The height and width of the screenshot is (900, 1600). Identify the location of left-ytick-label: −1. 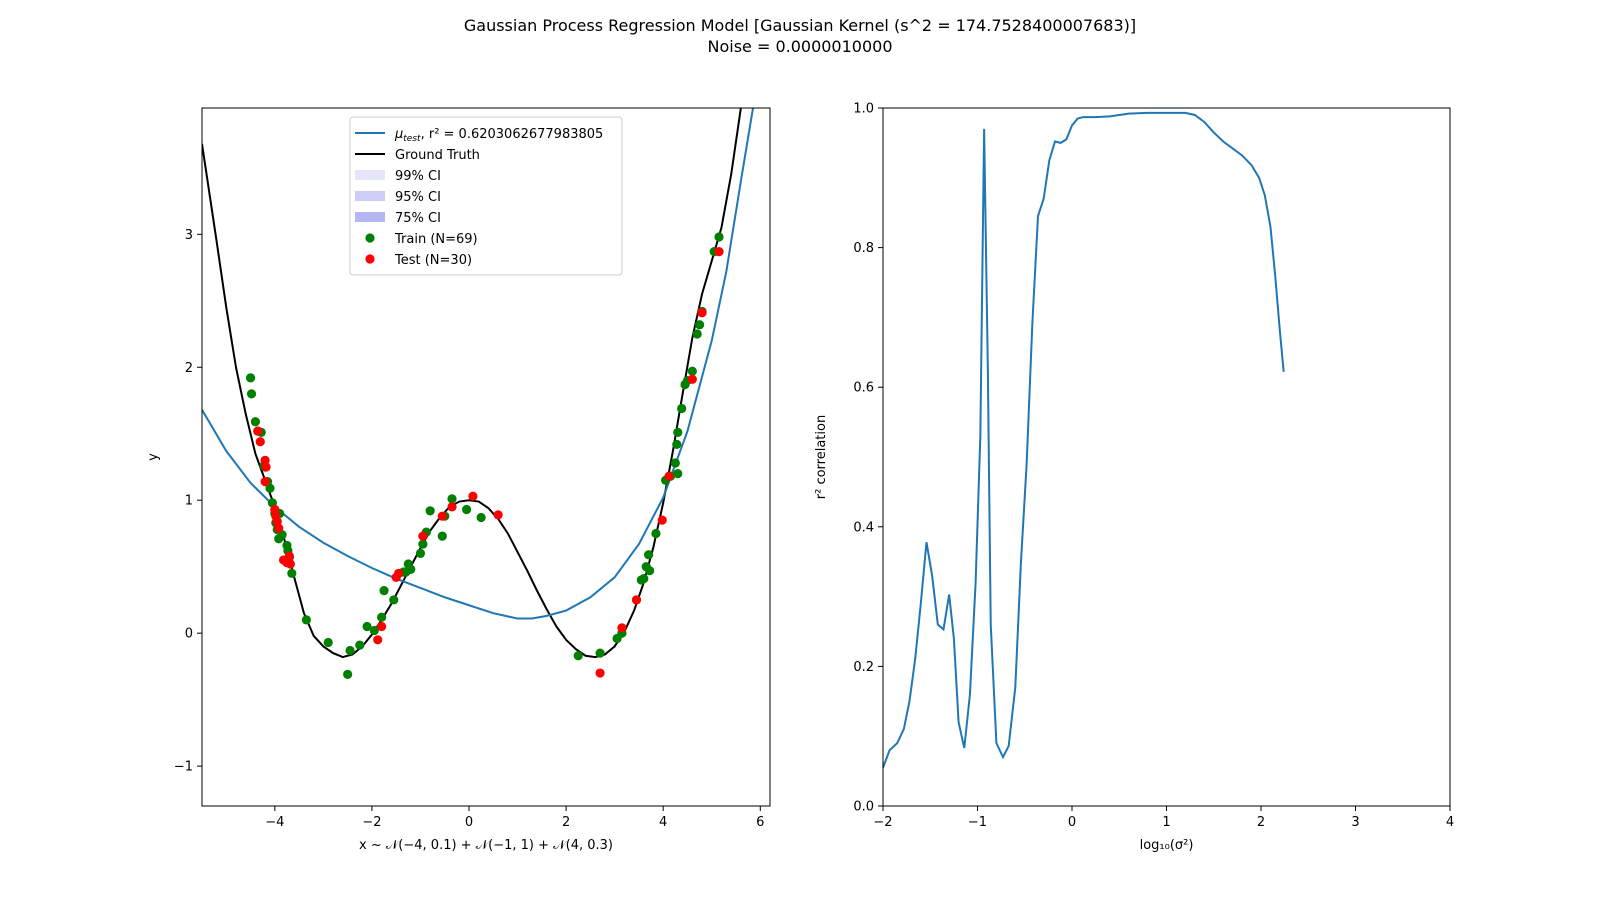
(183, 767).